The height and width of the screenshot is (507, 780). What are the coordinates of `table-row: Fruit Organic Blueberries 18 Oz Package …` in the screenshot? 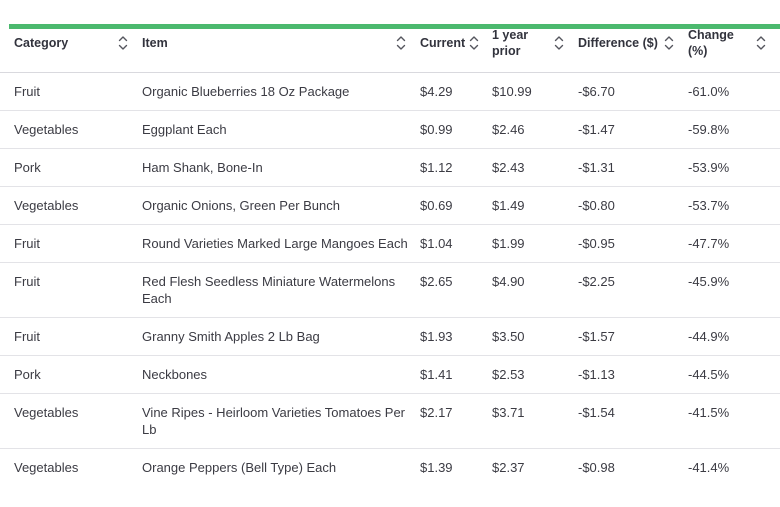 It's located at (390, 91).